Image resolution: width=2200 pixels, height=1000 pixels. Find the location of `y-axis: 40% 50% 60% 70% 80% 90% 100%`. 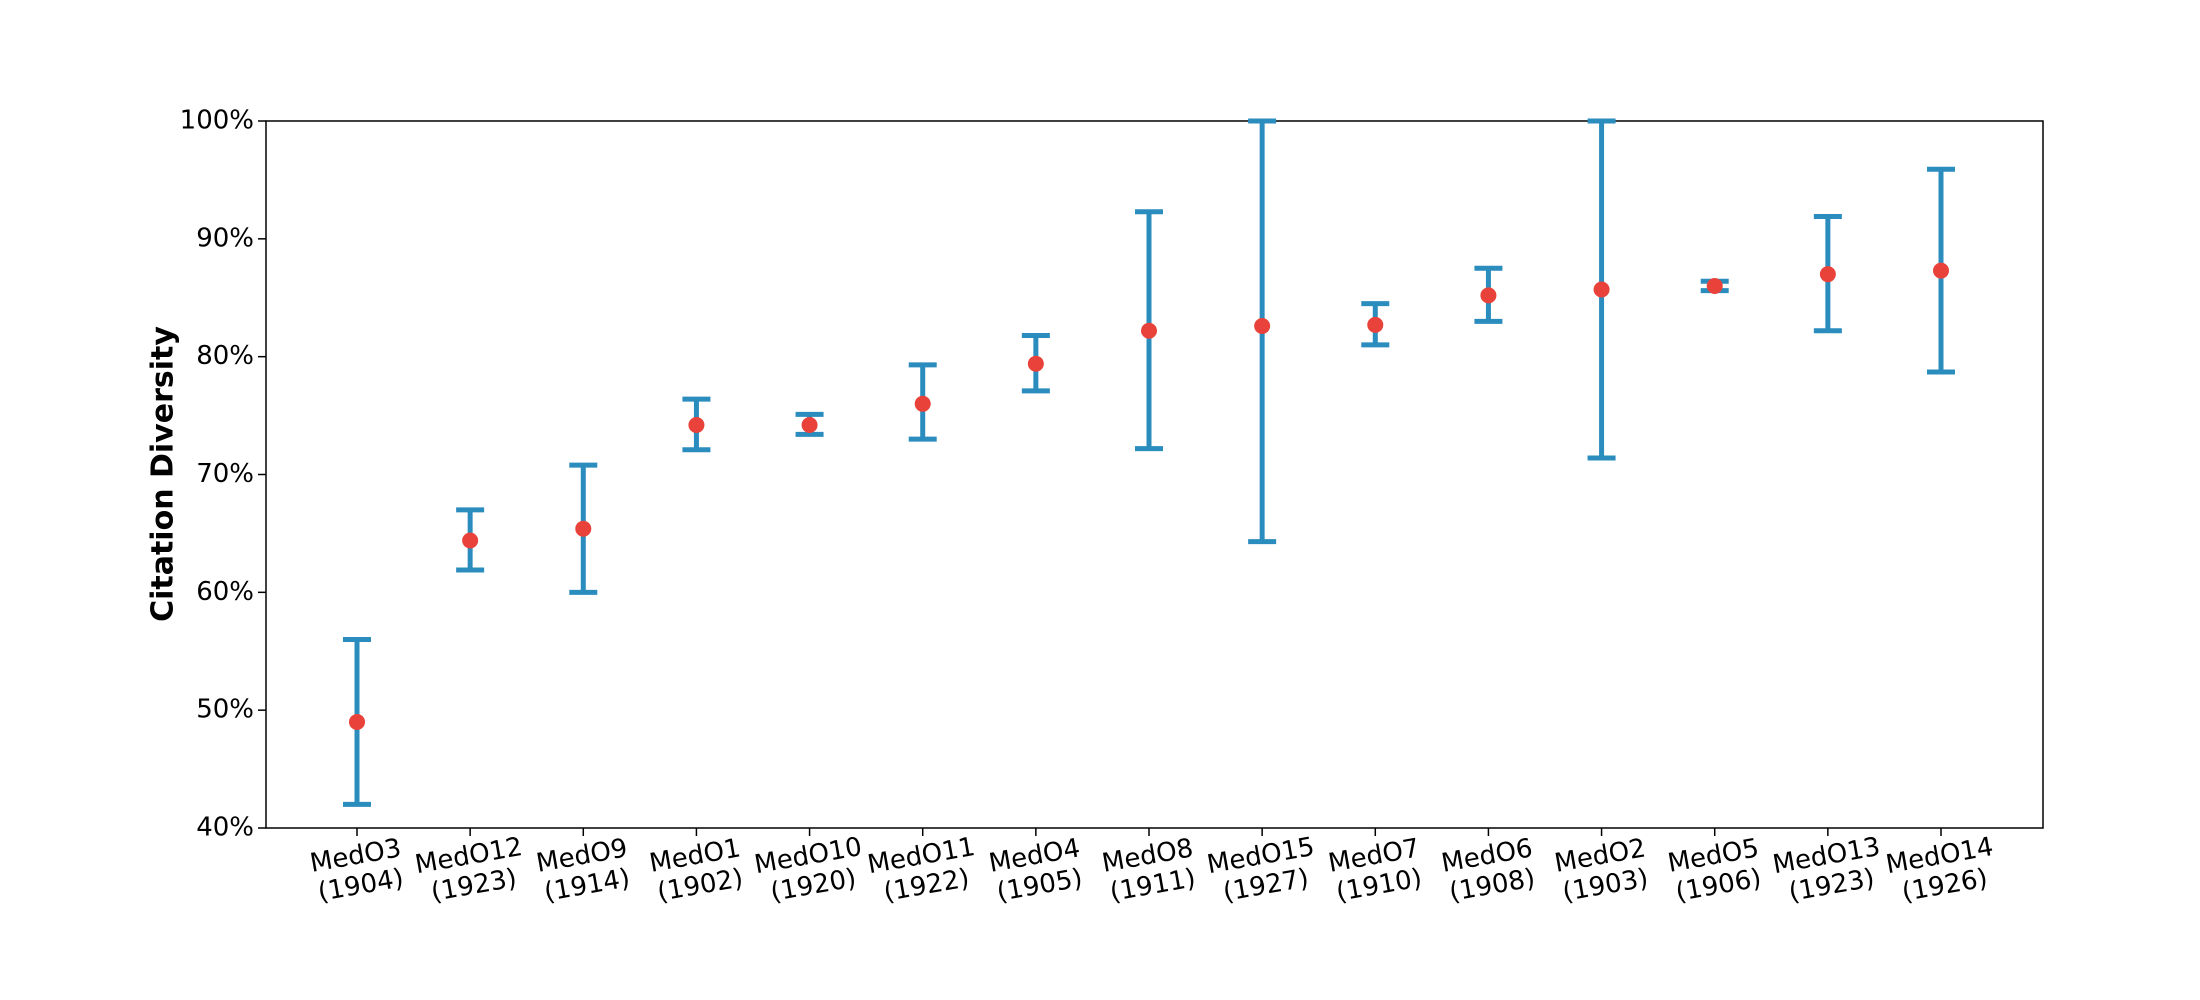

y-axis: 40% 50% 60% 70% 80% 90% 100% is located at coordinates (223, 474).